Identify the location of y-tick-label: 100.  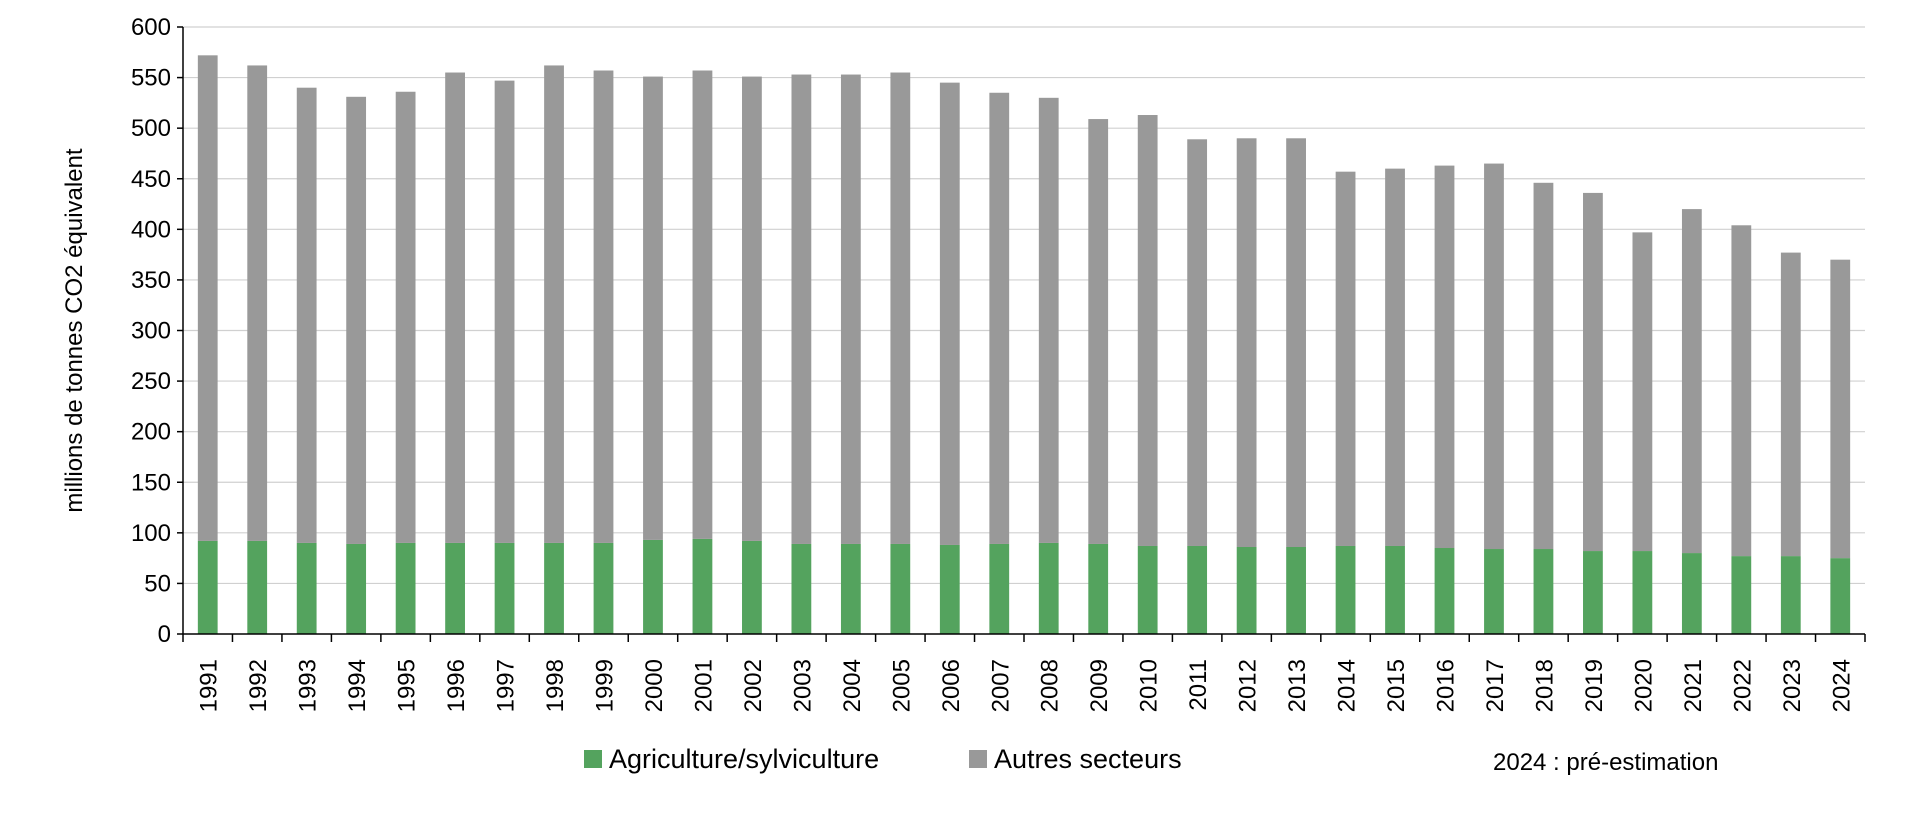
(151, 533).